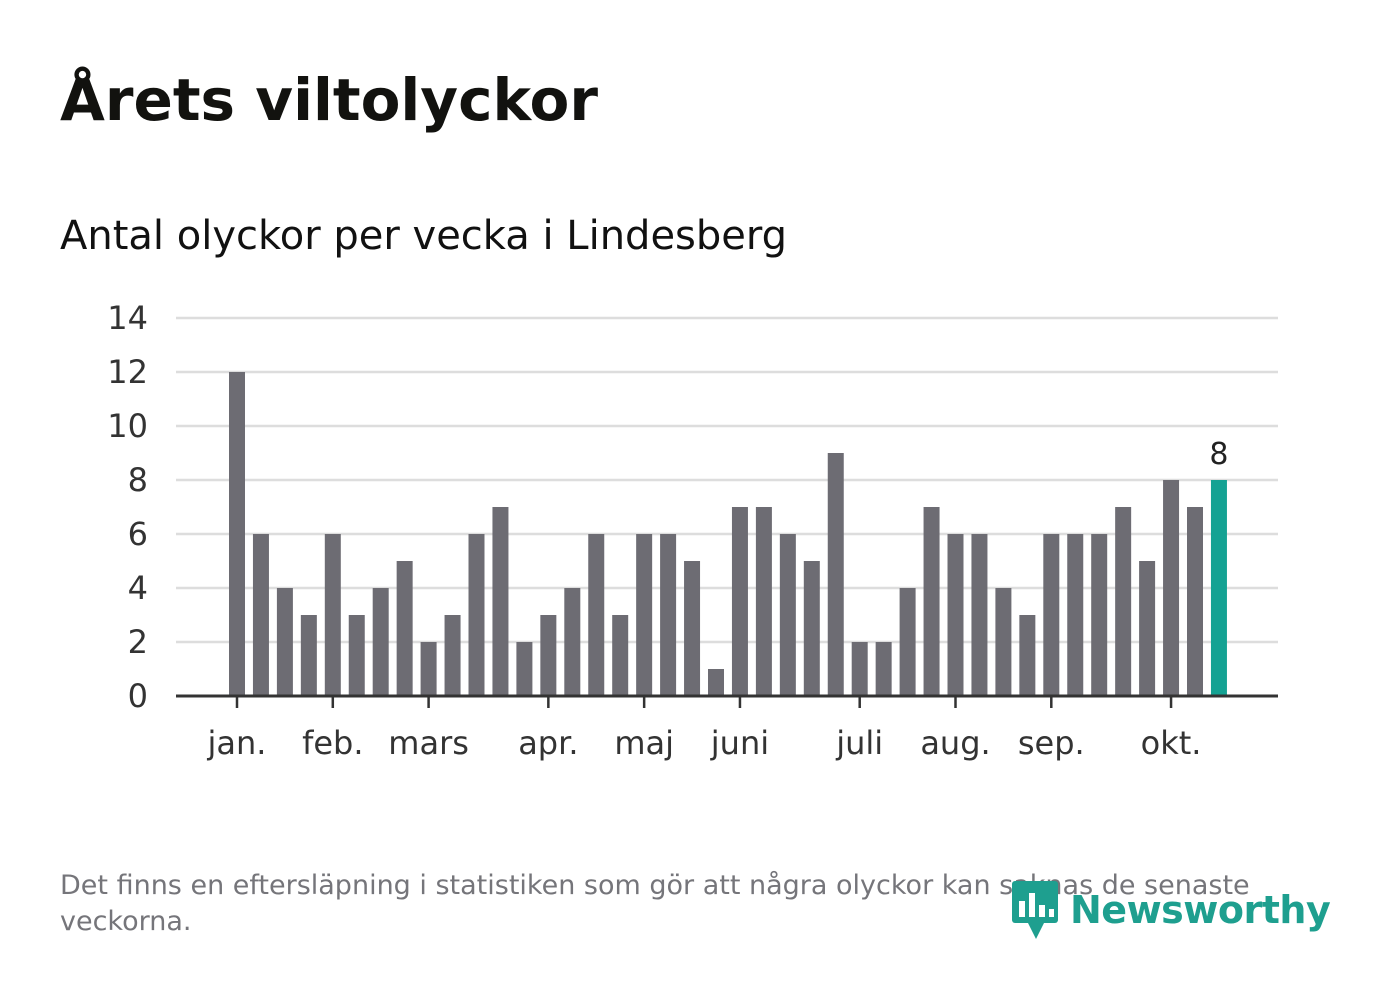 Image resolution: width=1382 pixels, height=999 pixels. I want to click on y-tick-label: 14, so click(127, 318).